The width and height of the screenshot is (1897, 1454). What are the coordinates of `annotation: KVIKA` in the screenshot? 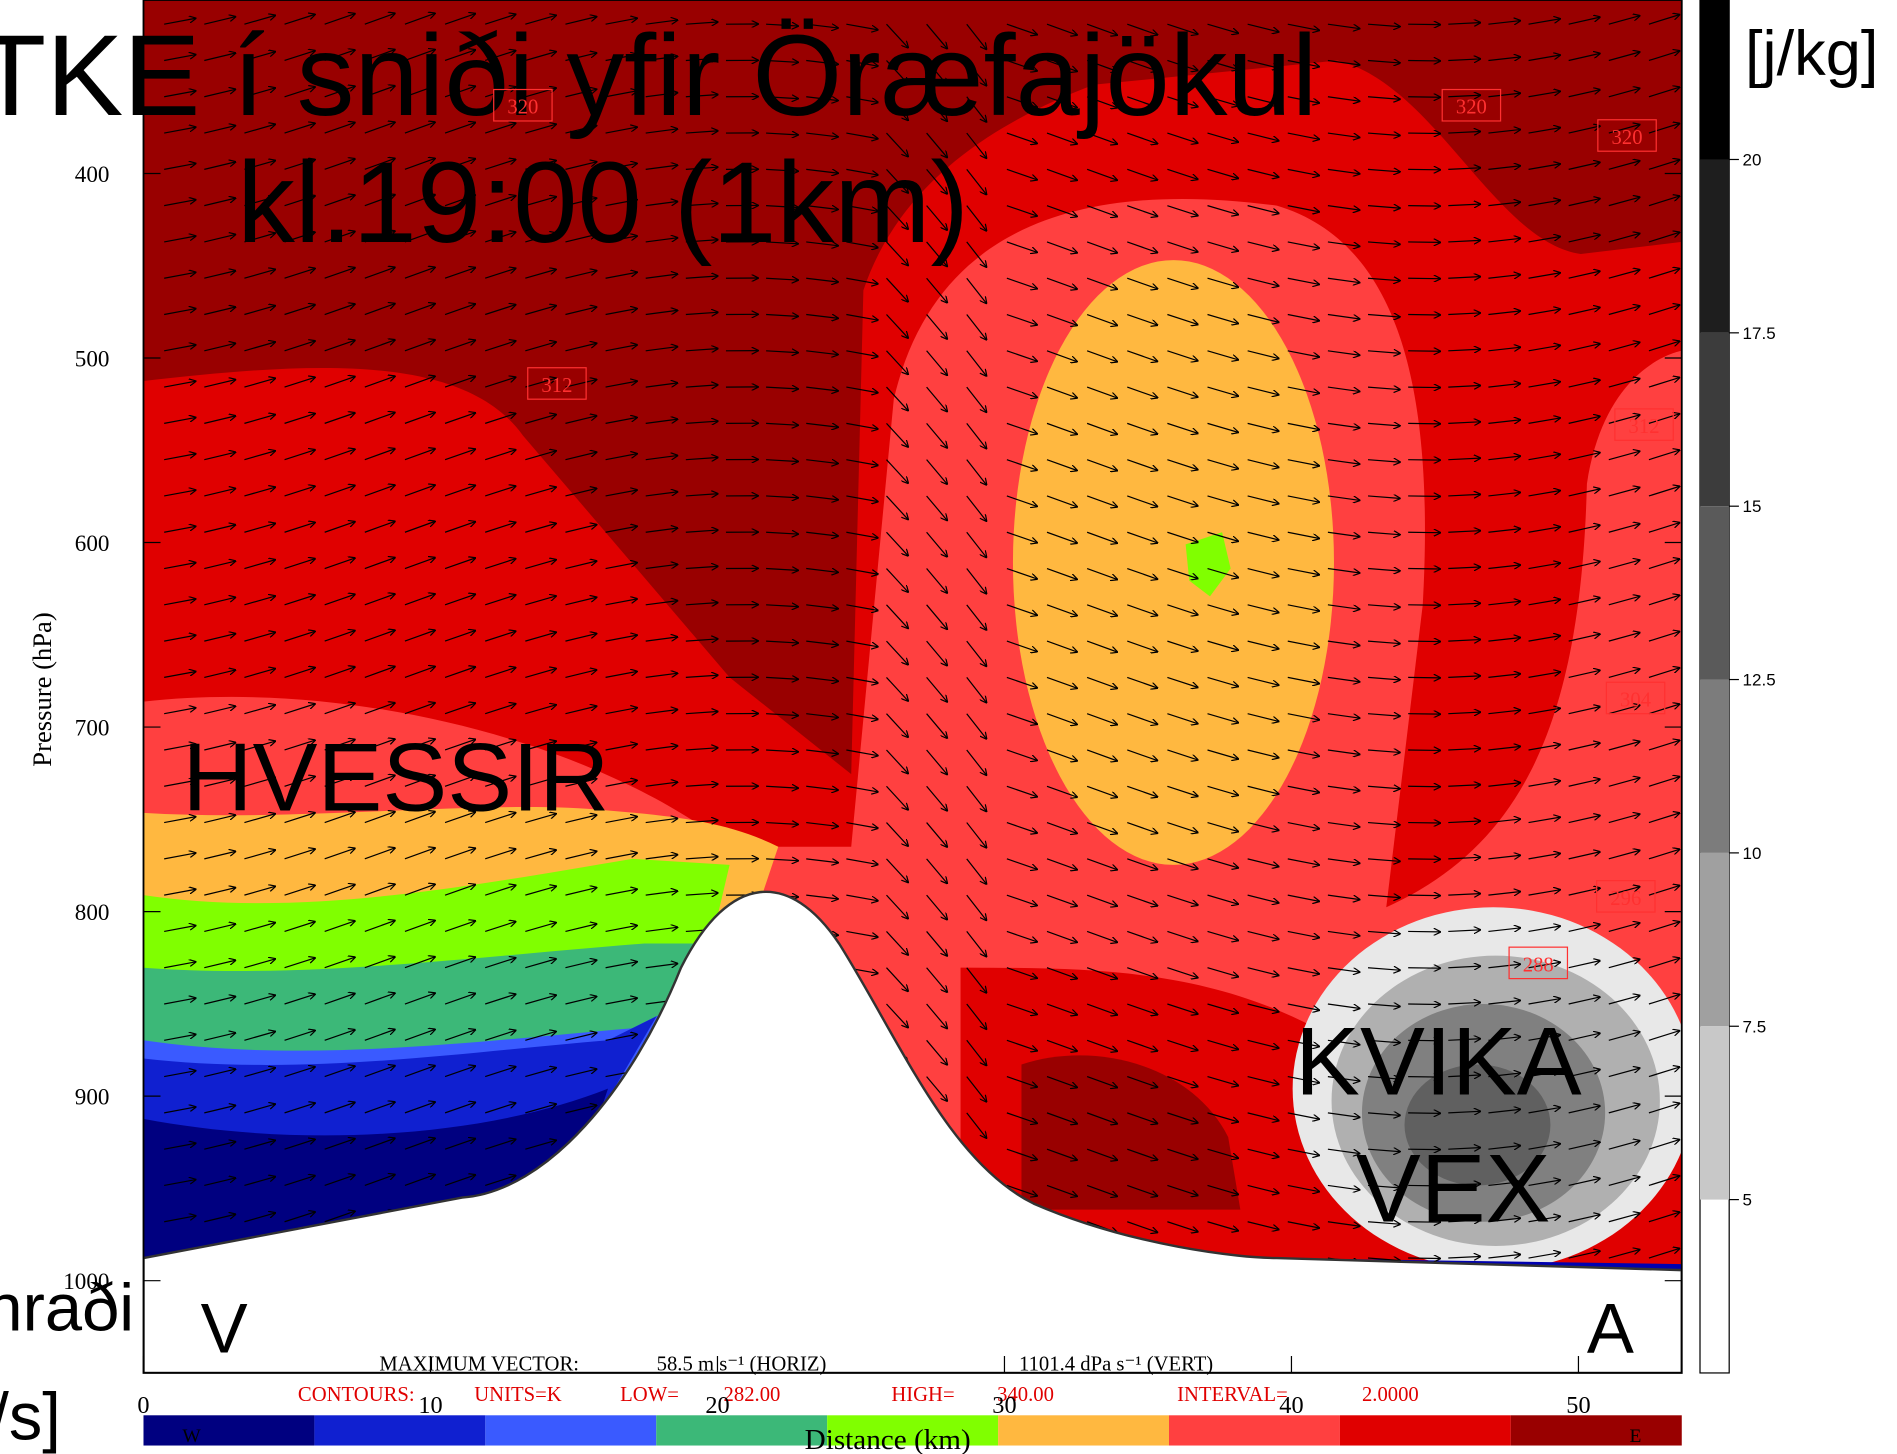 It's located at (1438, 1061).